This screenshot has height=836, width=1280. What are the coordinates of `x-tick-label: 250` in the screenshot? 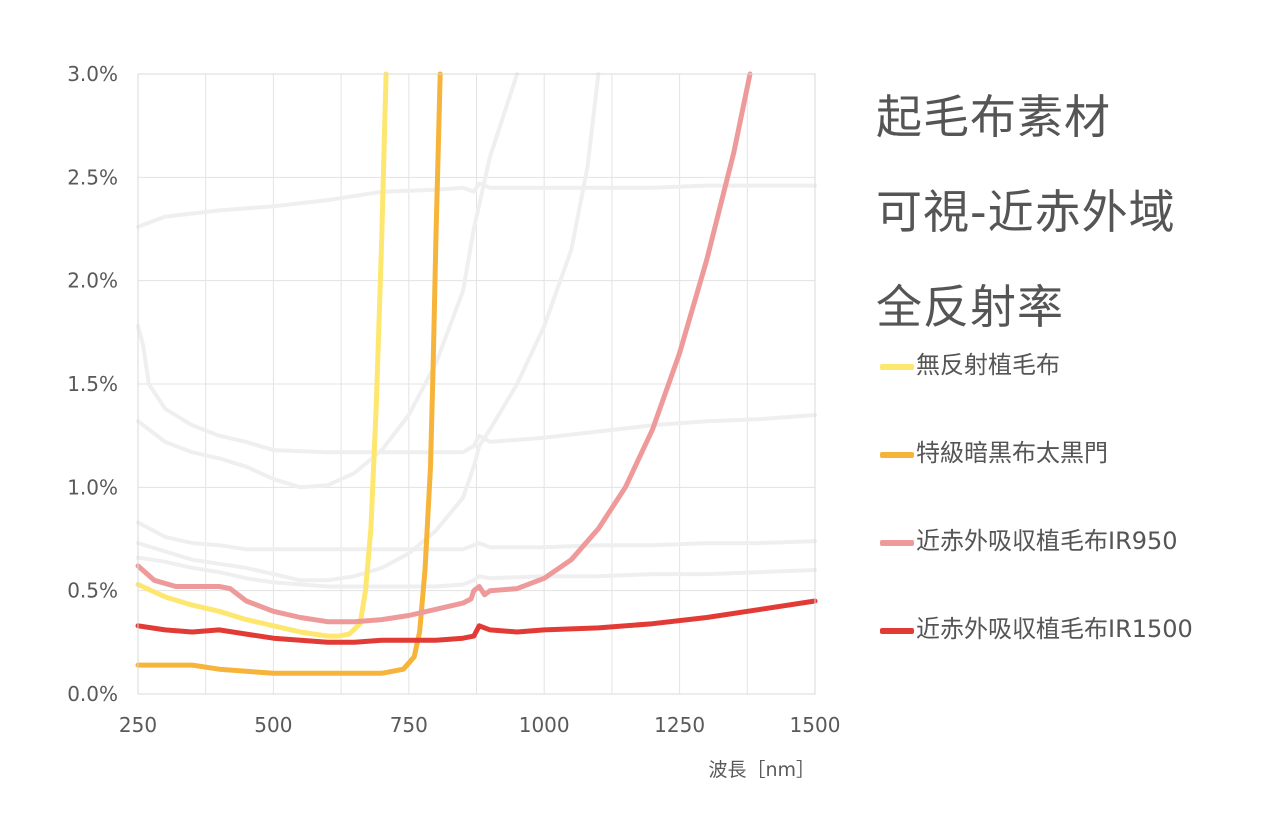 It's located at (138, 725).